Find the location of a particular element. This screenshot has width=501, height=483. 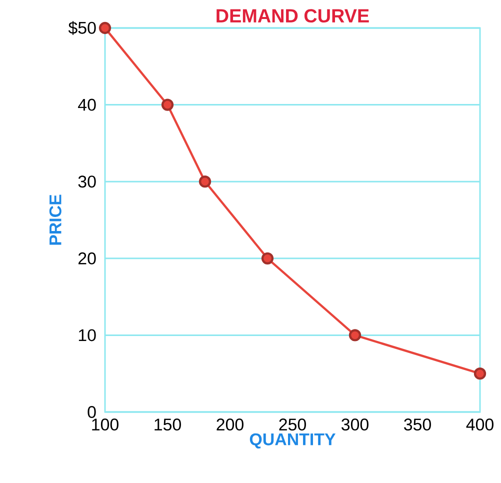

y-tick-label: 10 is located at coordinates (87, 335).